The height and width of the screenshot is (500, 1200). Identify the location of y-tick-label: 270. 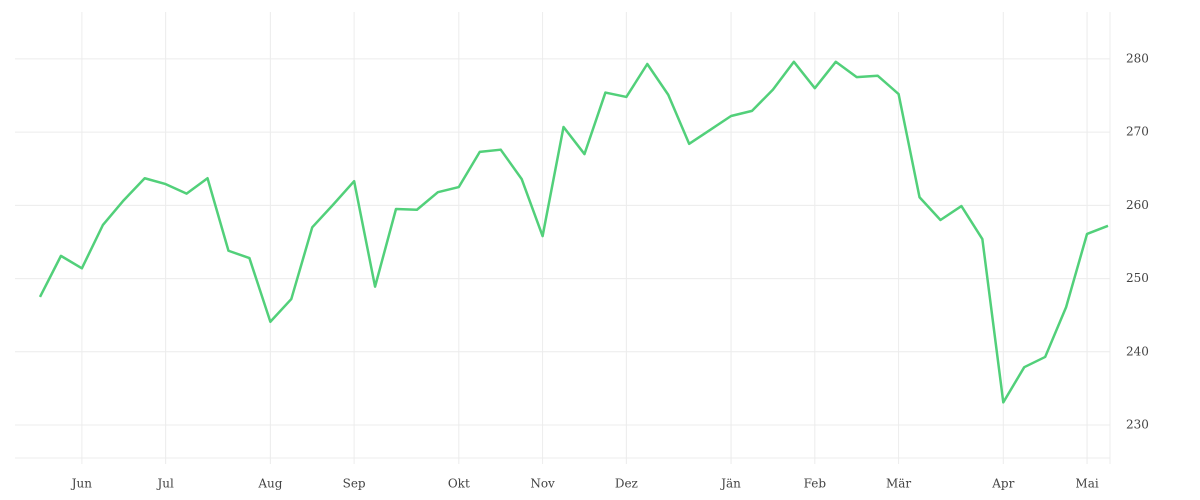
(1137, 132).